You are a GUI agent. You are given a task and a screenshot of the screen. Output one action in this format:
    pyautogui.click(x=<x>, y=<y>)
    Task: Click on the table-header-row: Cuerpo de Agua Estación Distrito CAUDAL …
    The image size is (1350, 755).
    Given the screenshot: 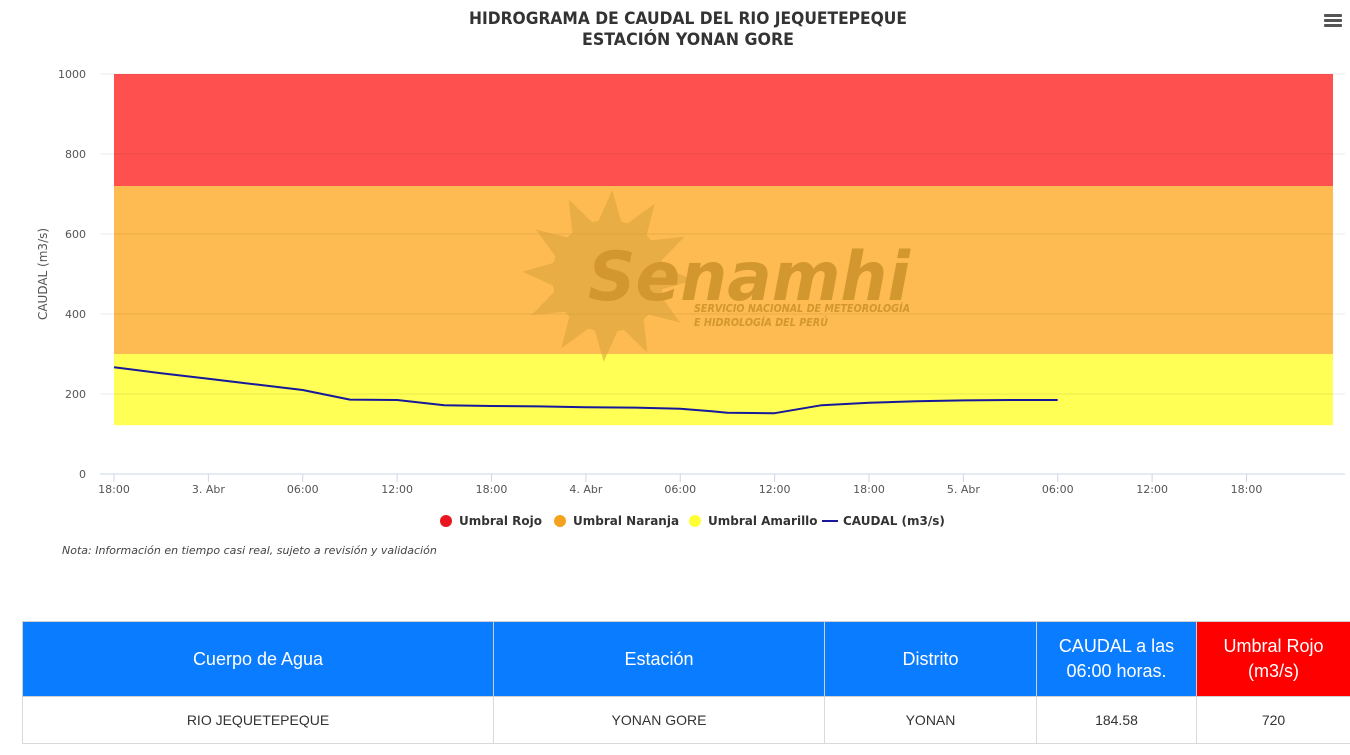 What is the action you would take?
    pyautogui.click(x=686, y=659)
    